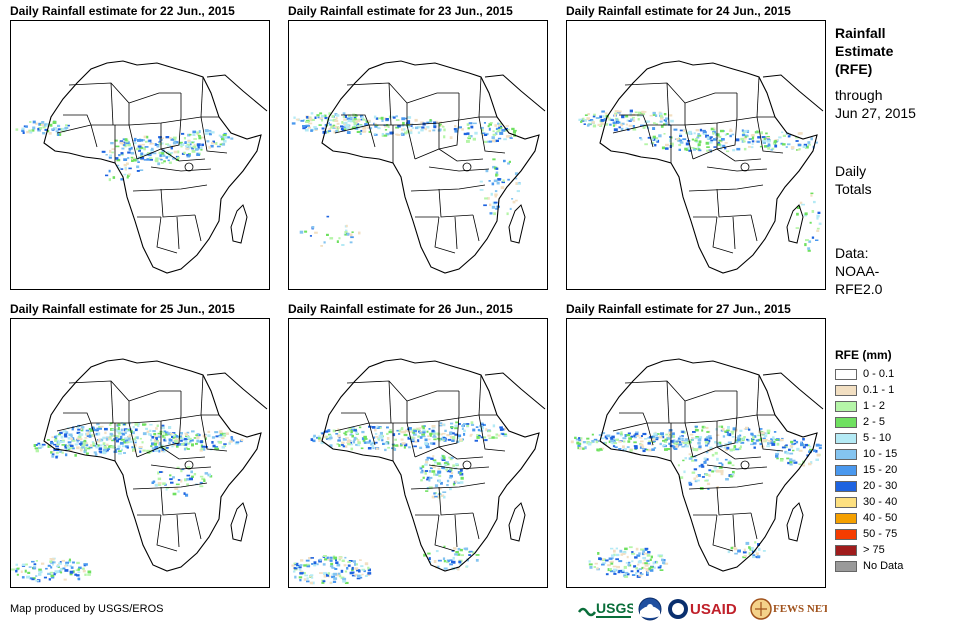 This screenshot has width=967, height=627. I want to click on legend-item: 0 - 0.1, so click(869, 374).